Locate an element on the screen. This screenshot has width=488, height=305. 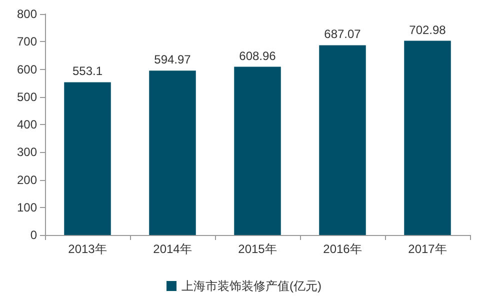
x-tick-label: 2015年 is located at coordinates (257, 249).